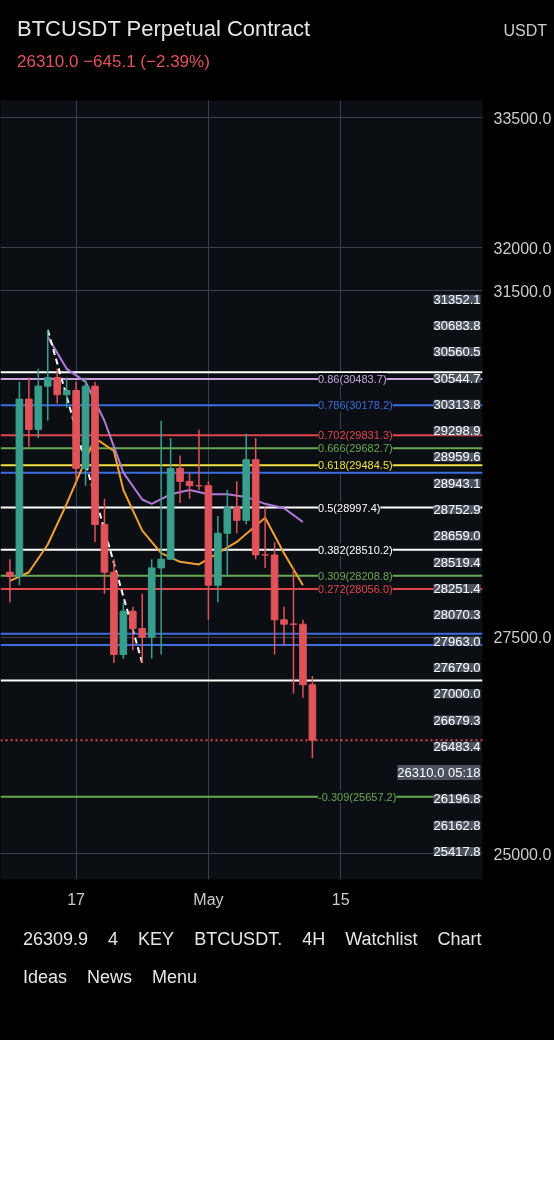  I want to click on text: 4H, so click(314, 939).